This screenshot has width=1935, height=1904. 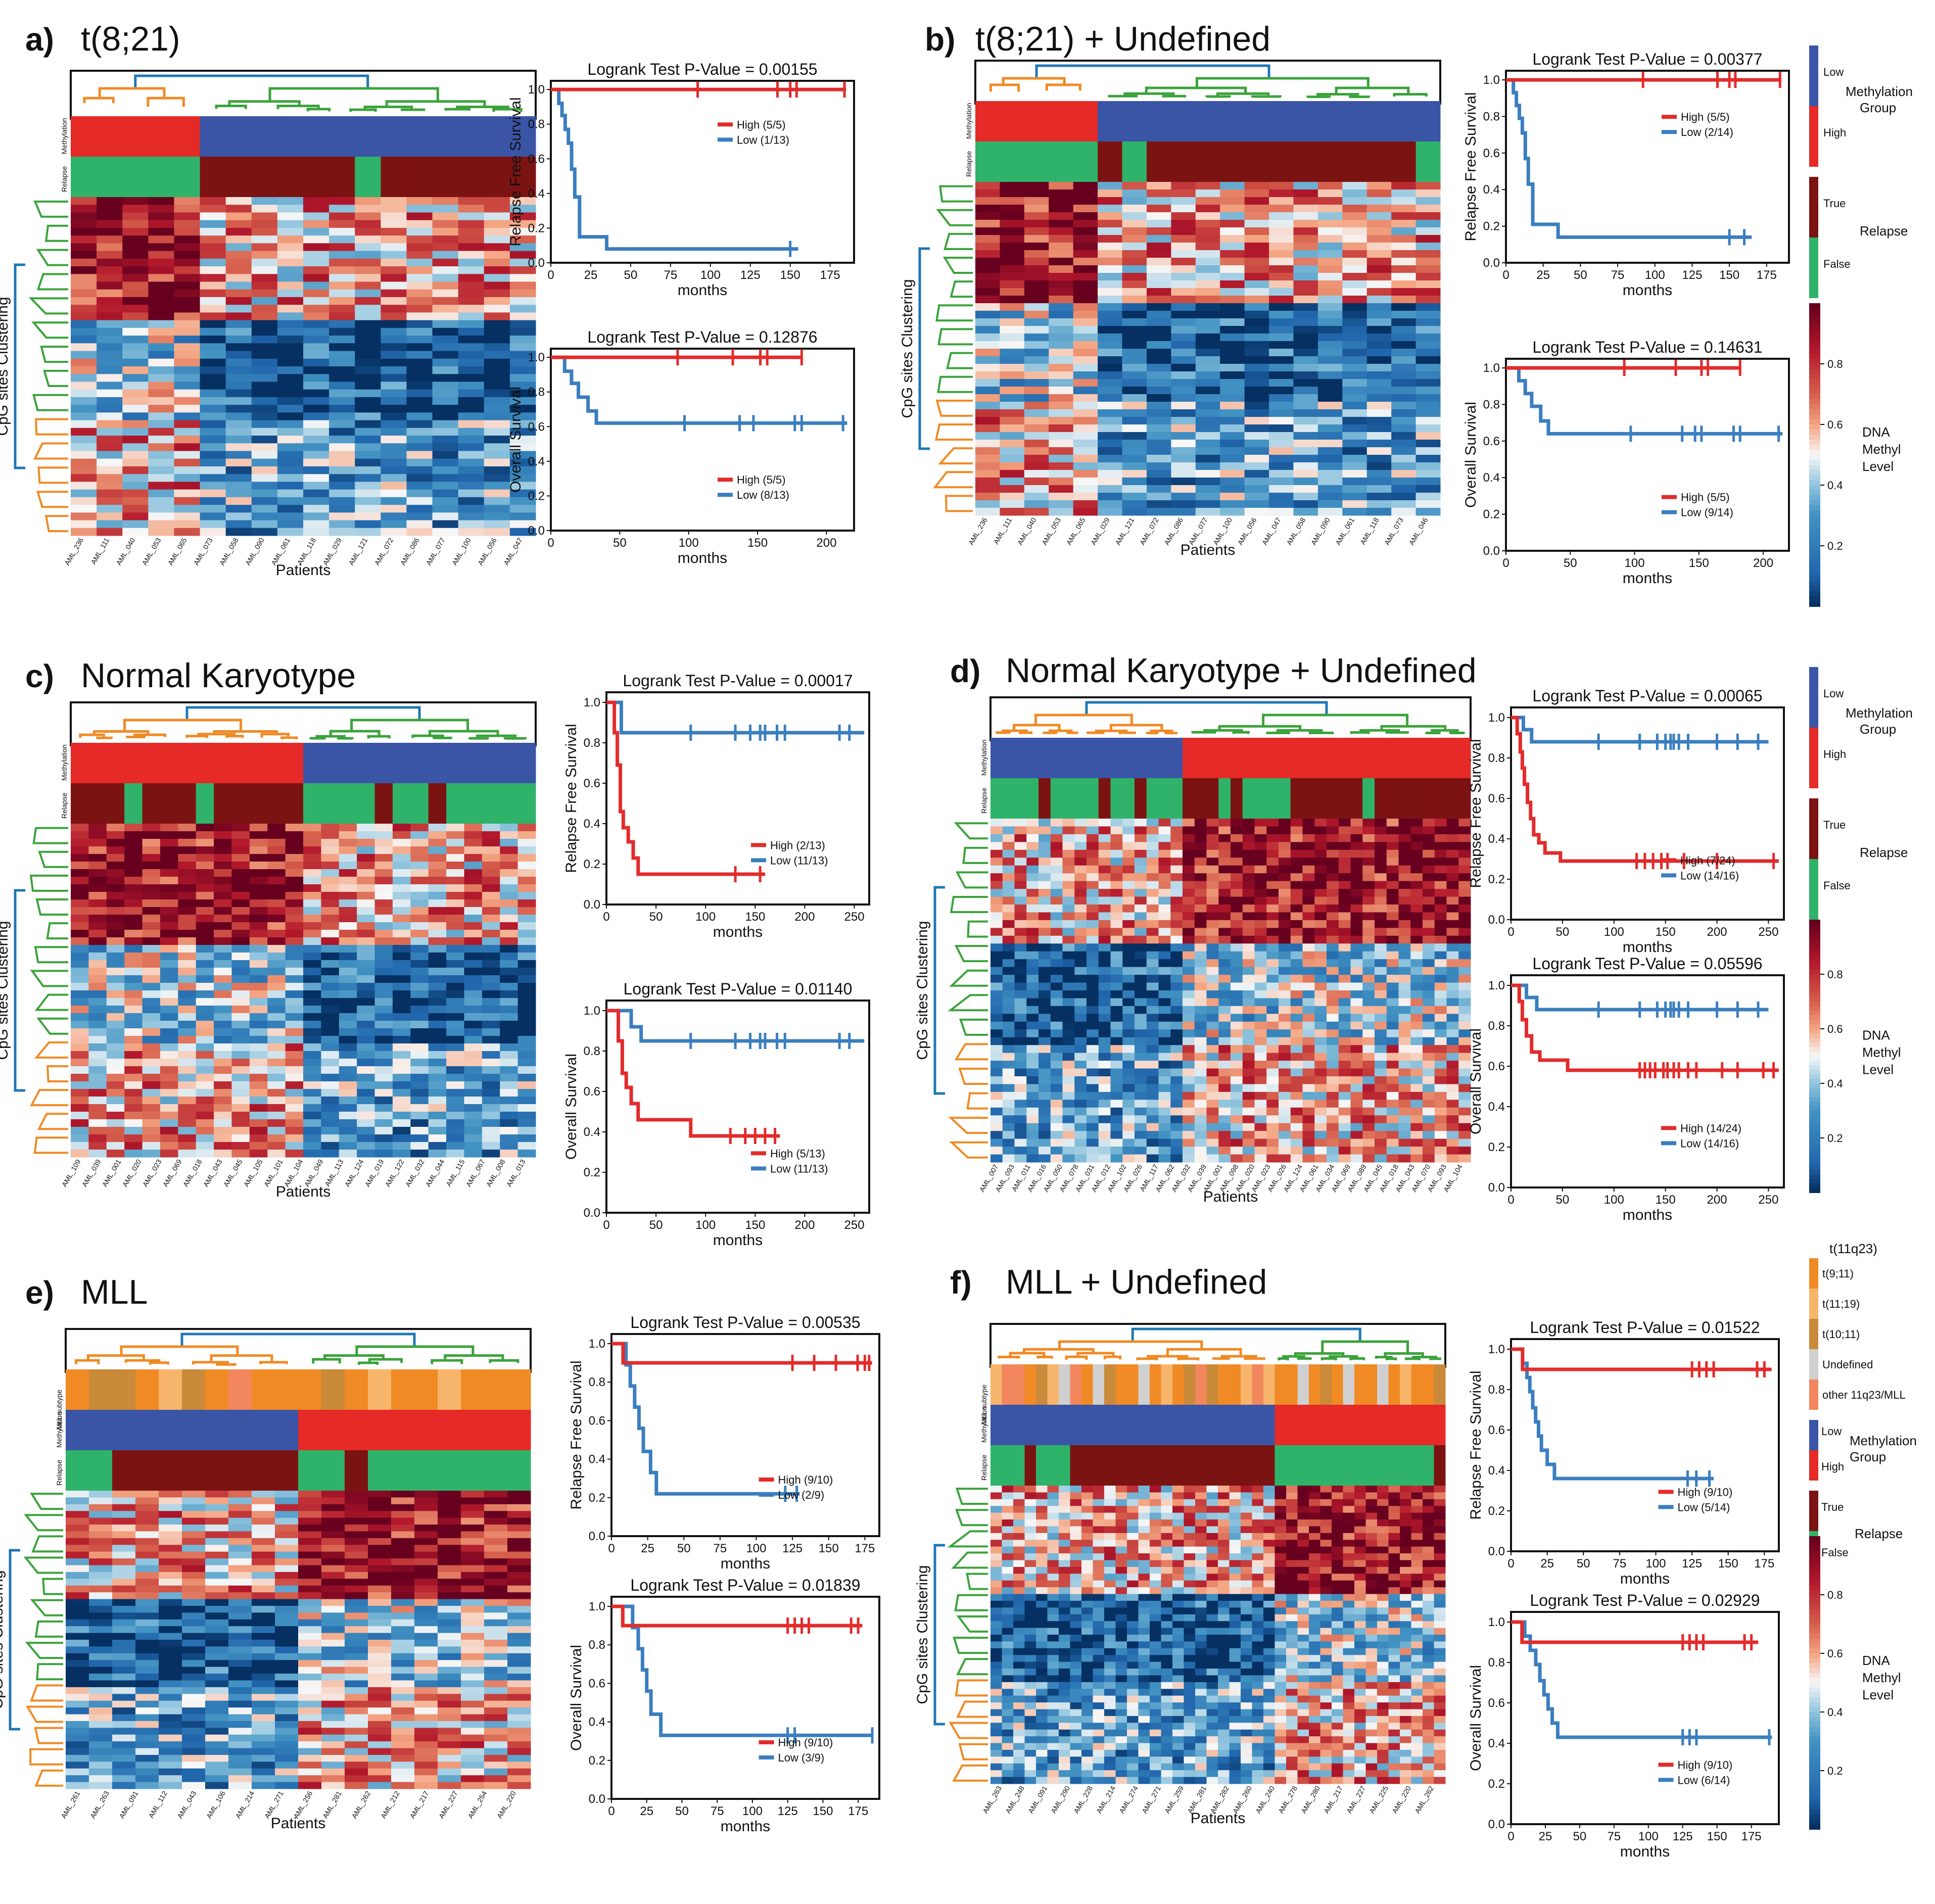 What do you see at coordinates (197, 737) in the screenshot?
I see `dendrogram-branch` at bounding box center [197, 737].